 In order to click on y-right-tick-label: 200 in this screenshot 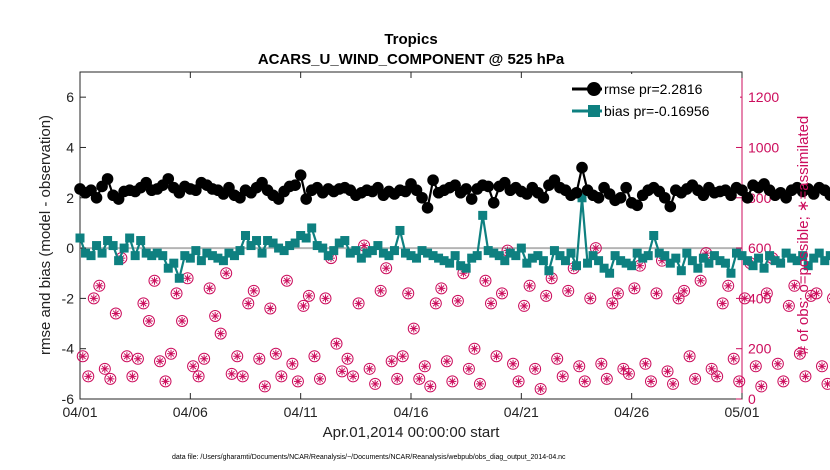, I will do `click(760, 349)`.